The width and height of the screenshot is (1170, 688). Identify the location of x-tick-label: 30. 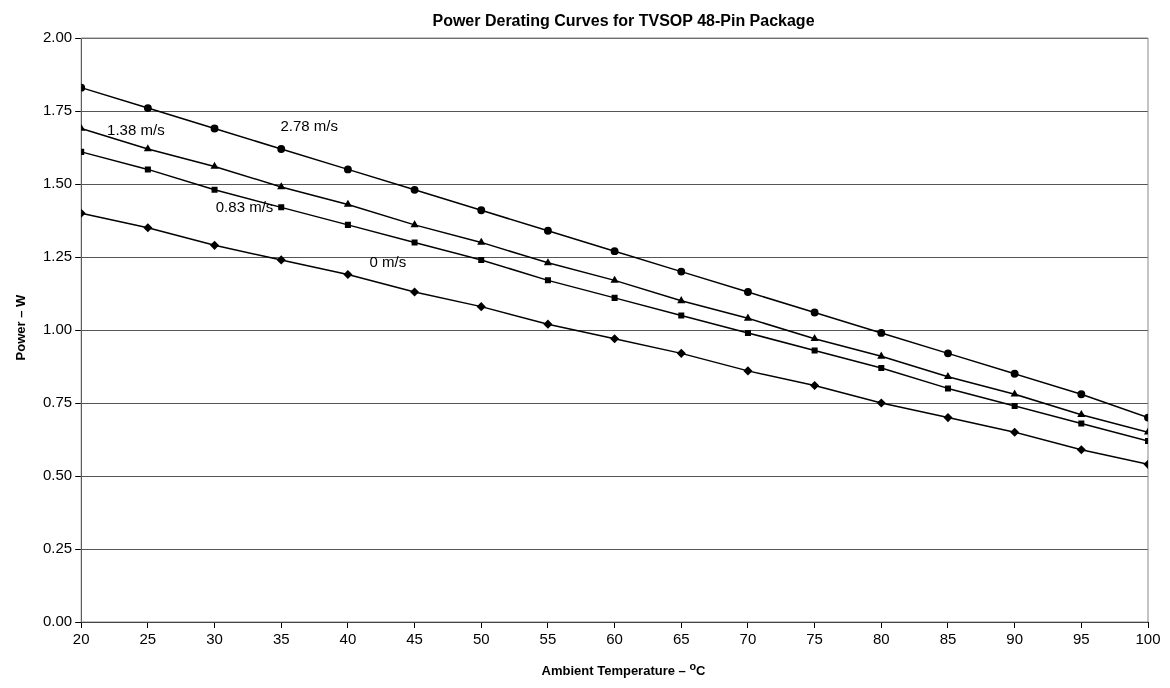
(214, 639).